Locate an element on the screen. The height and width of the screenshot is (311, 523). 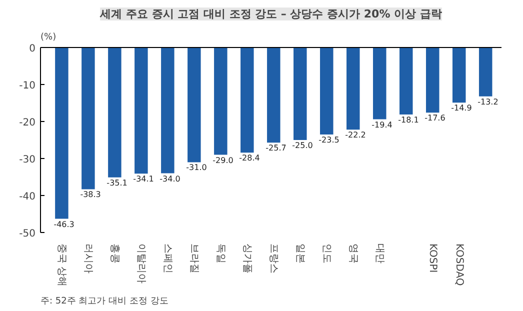
y-tick-label: -30 is located at coordinates (27, 160).